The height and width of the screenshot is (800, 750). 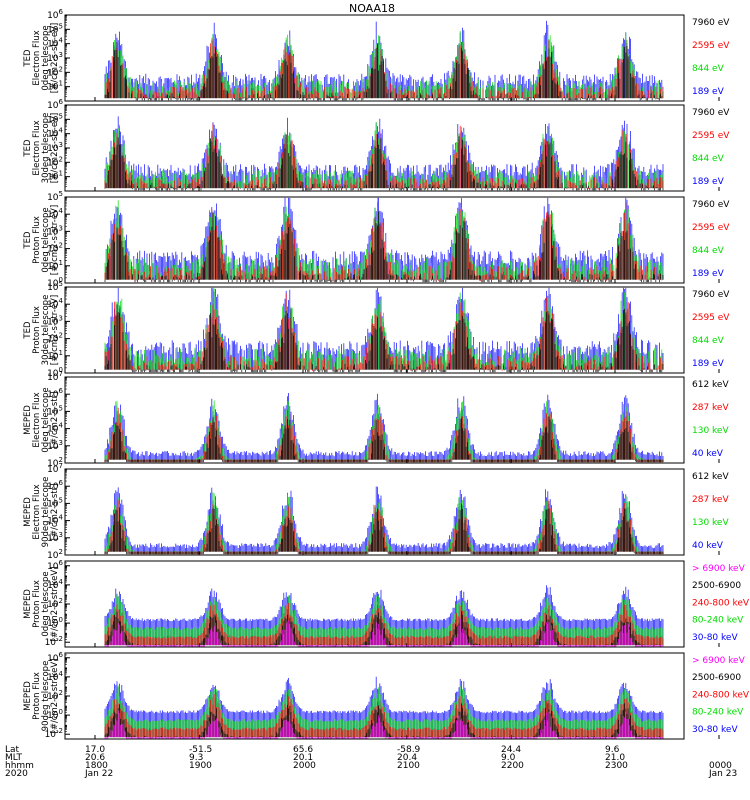 What do you see at coordinates (200, 750) in the screenshot?
I see `x-tick-value: -51.5` at bounding box center [200, 750].